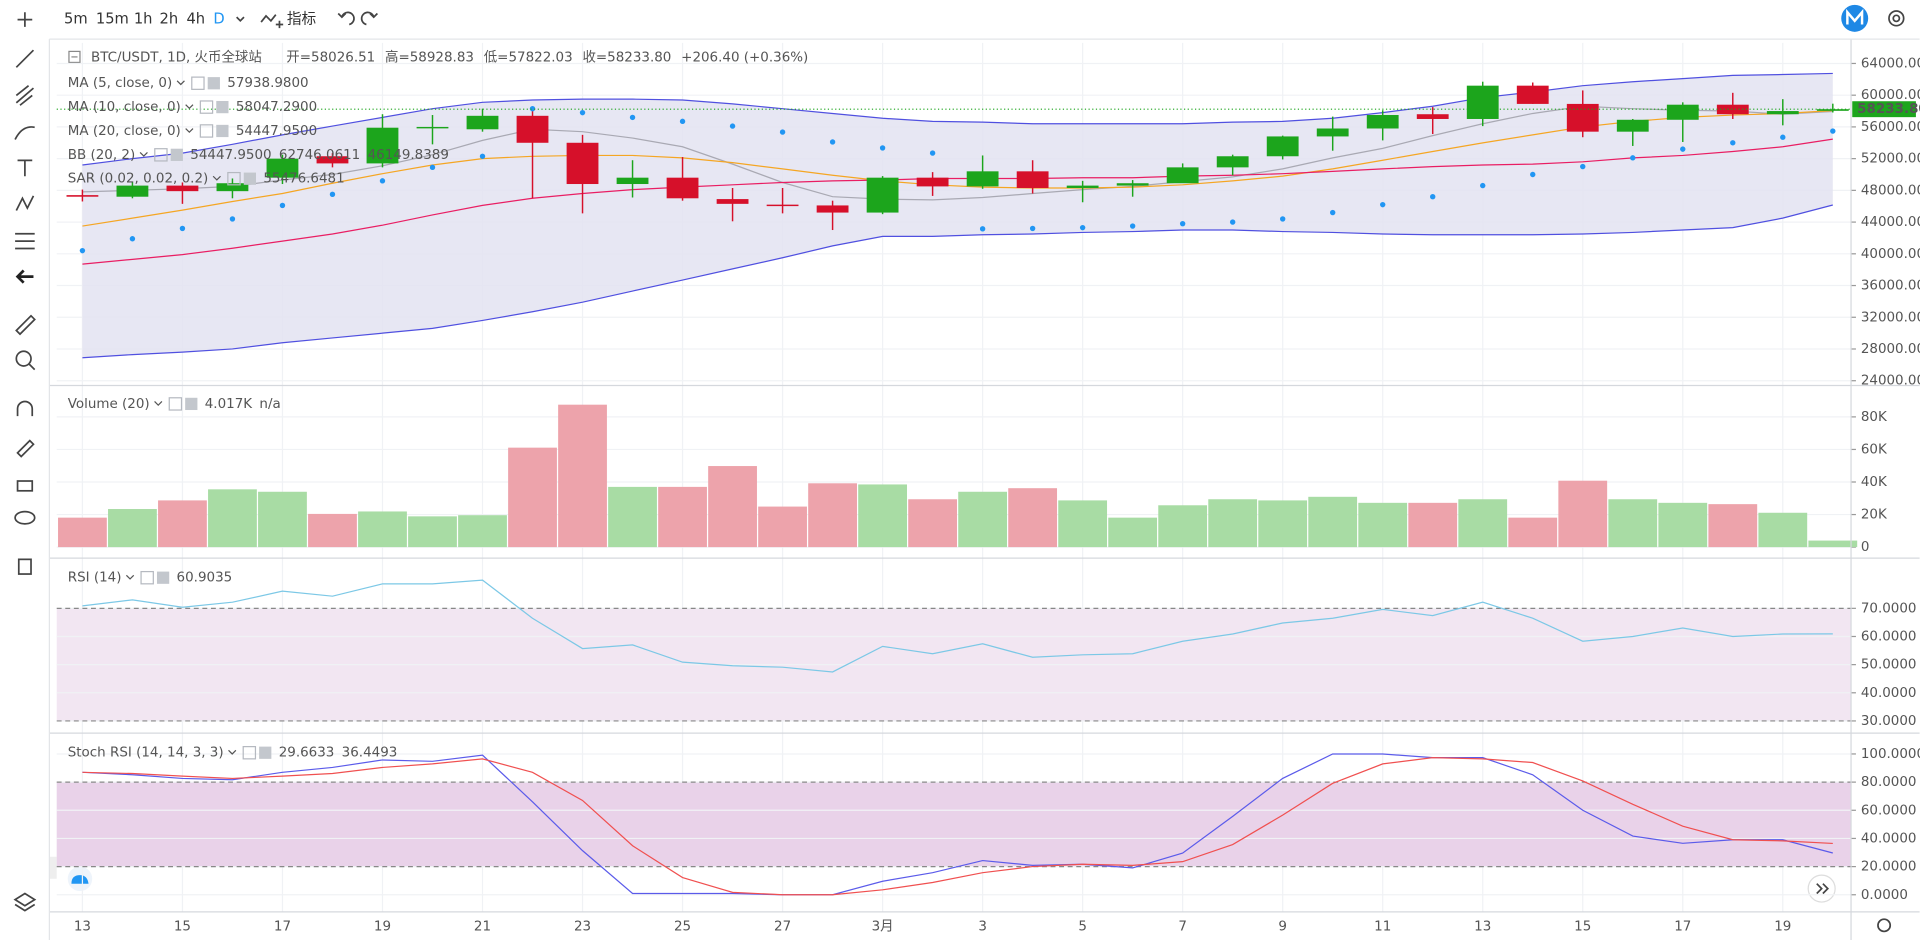  Describe the element at coordinates (682, 927) in the screenshot. I see `x-tick-label: 25` at that location.